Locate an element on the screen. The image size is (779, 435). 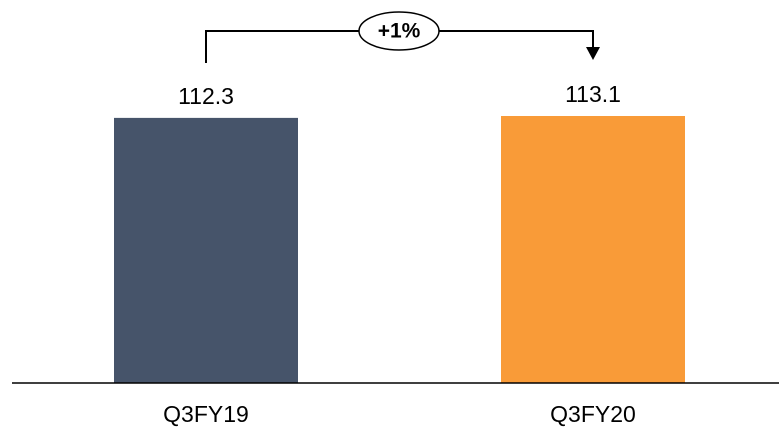
arrowhead-icon is located at coordinates (593, 53).